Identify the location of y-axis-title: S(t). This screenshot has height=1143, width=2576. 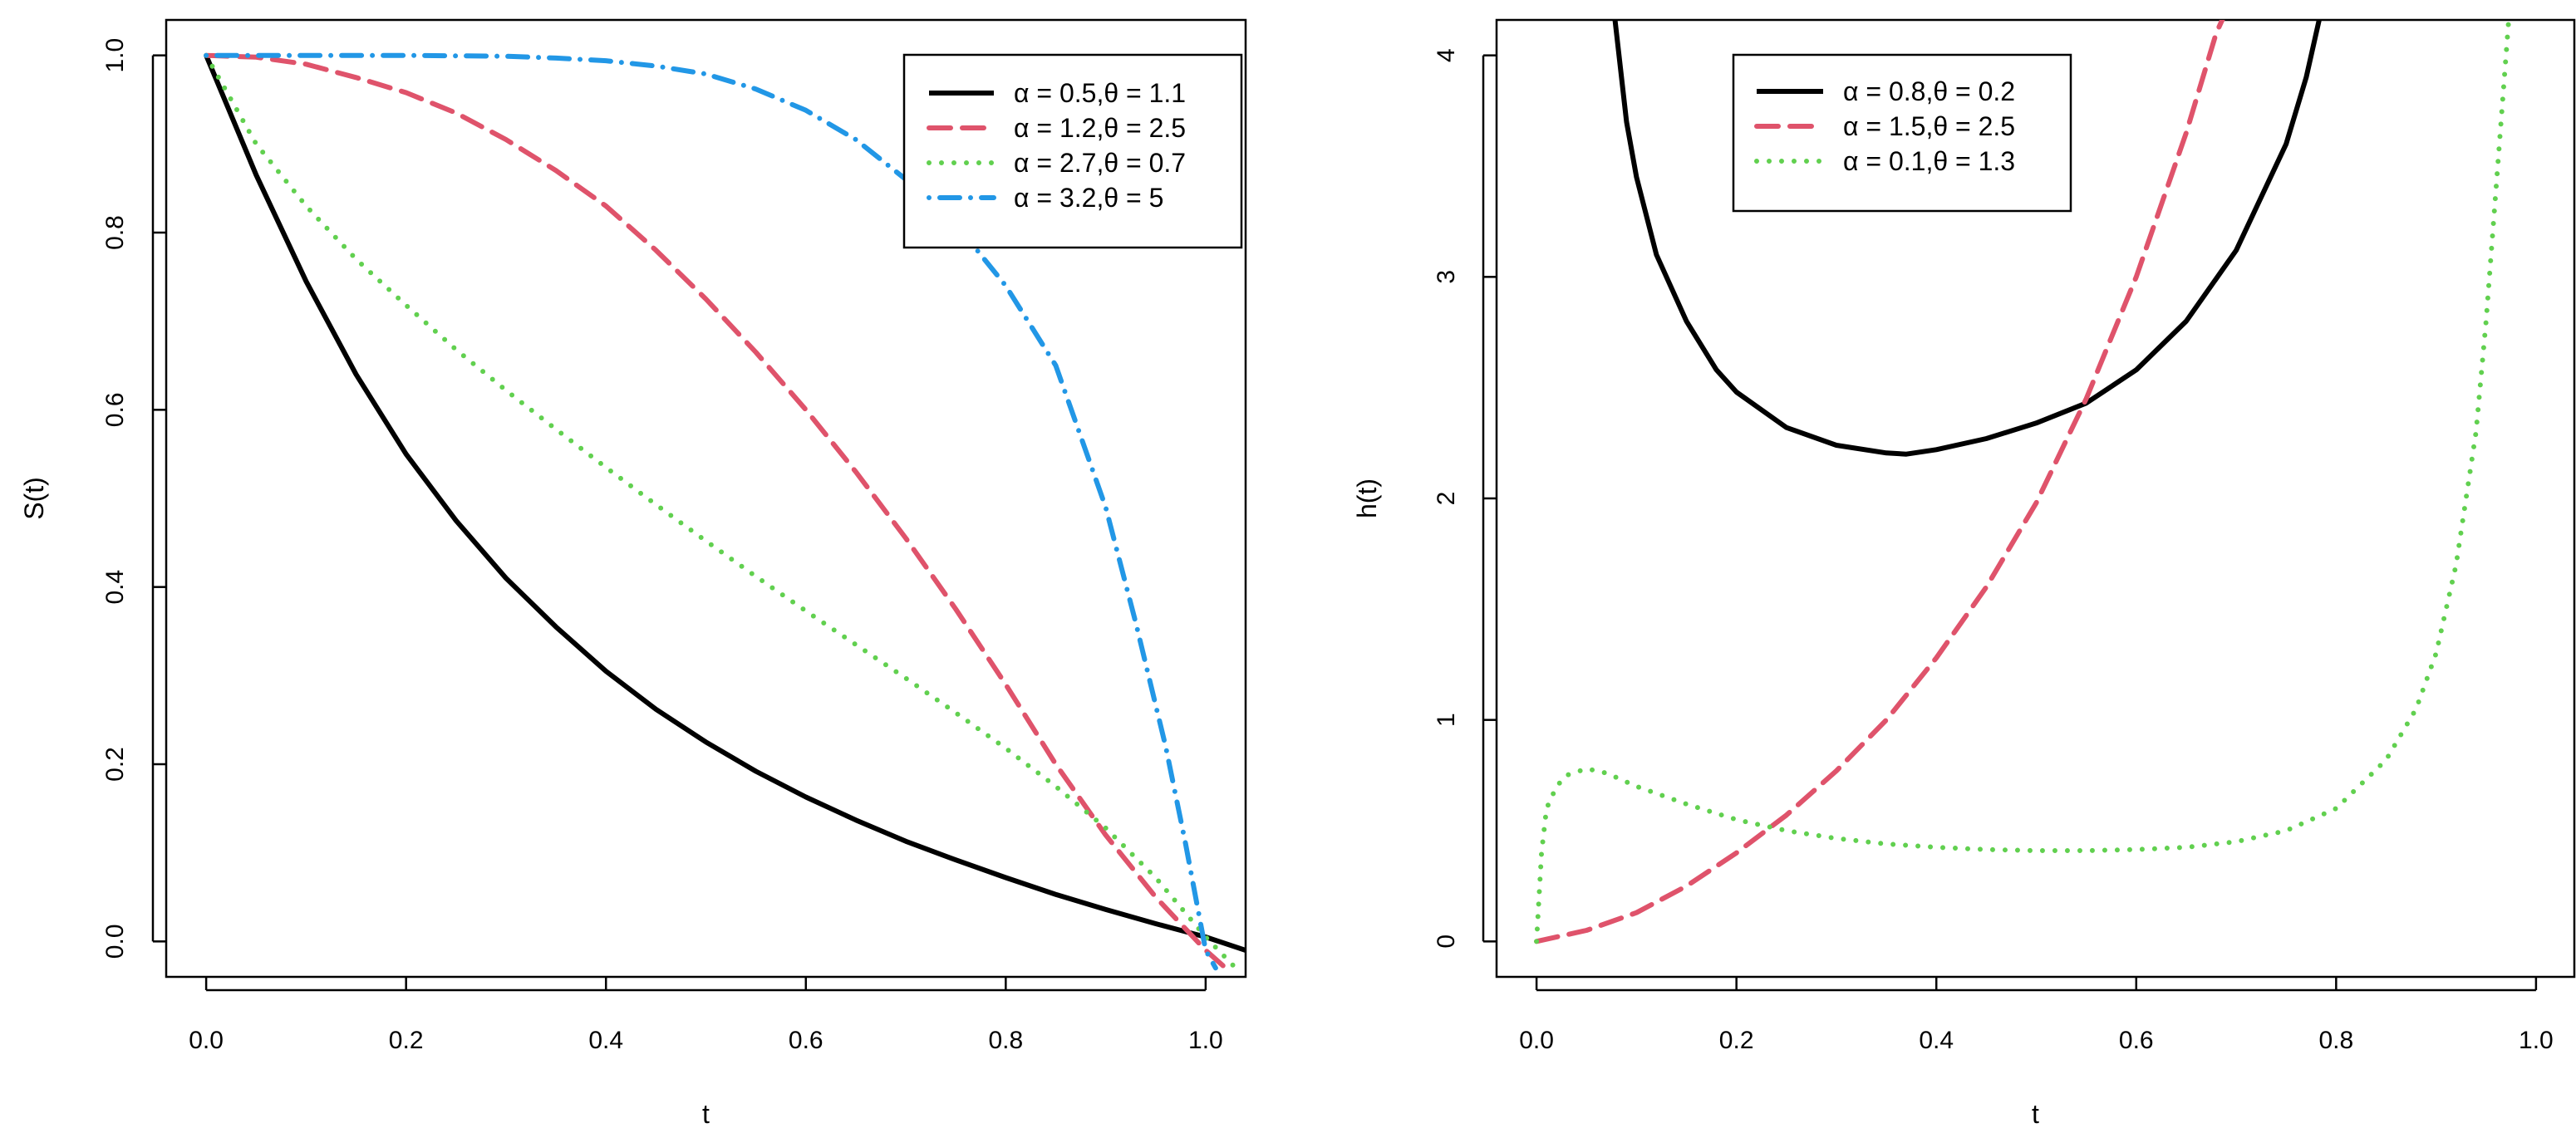
(34, 498).